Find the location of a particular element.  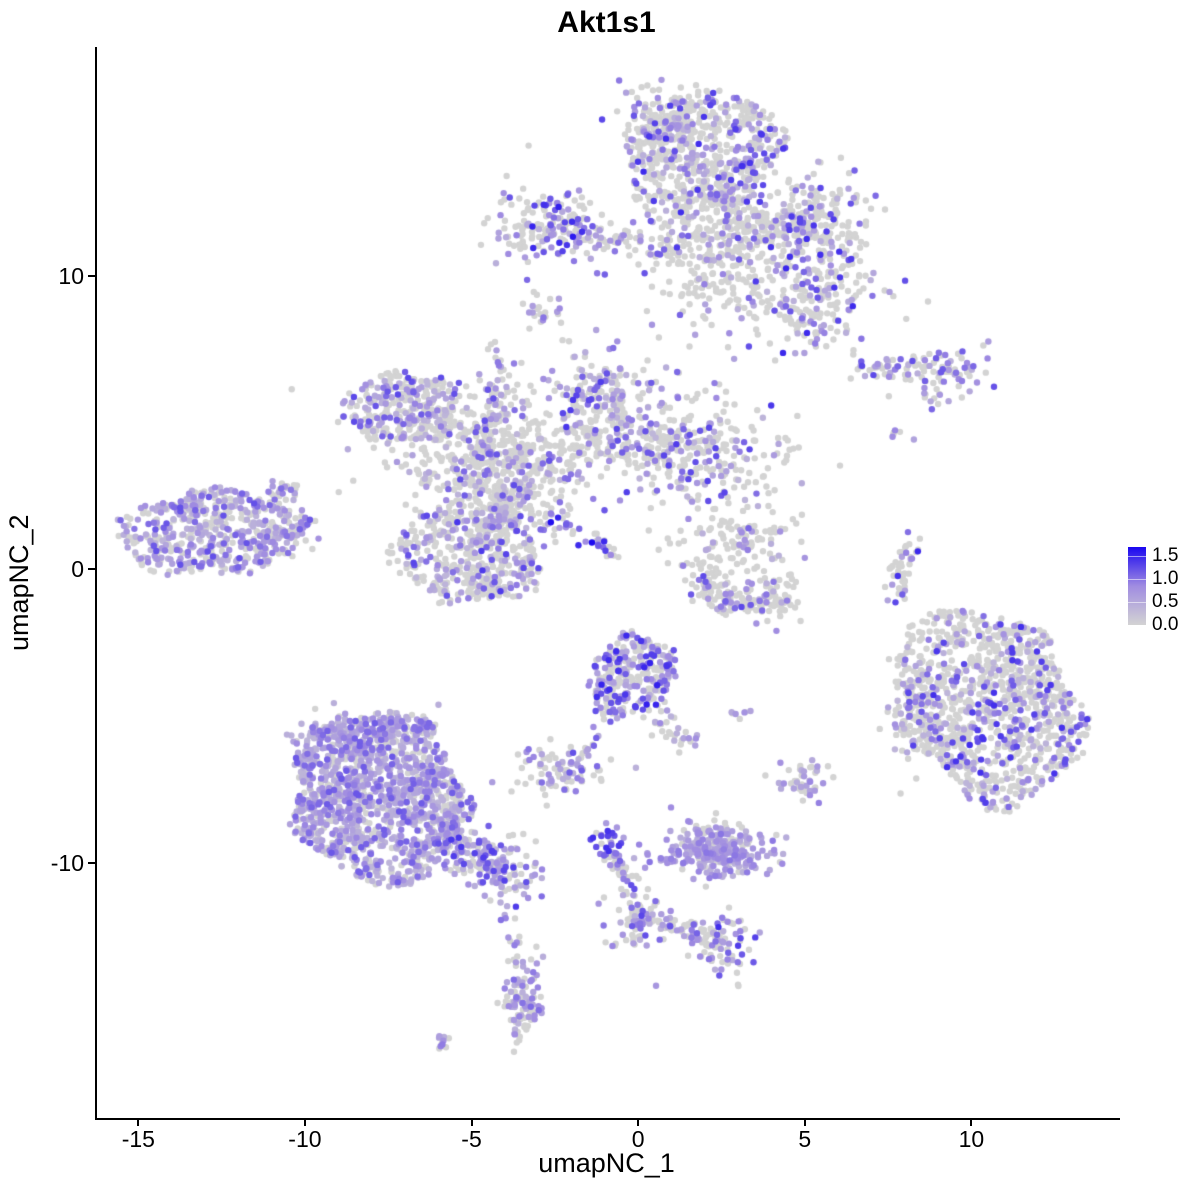

x-tick-label: -5 is located at coordinates (471, 1139).